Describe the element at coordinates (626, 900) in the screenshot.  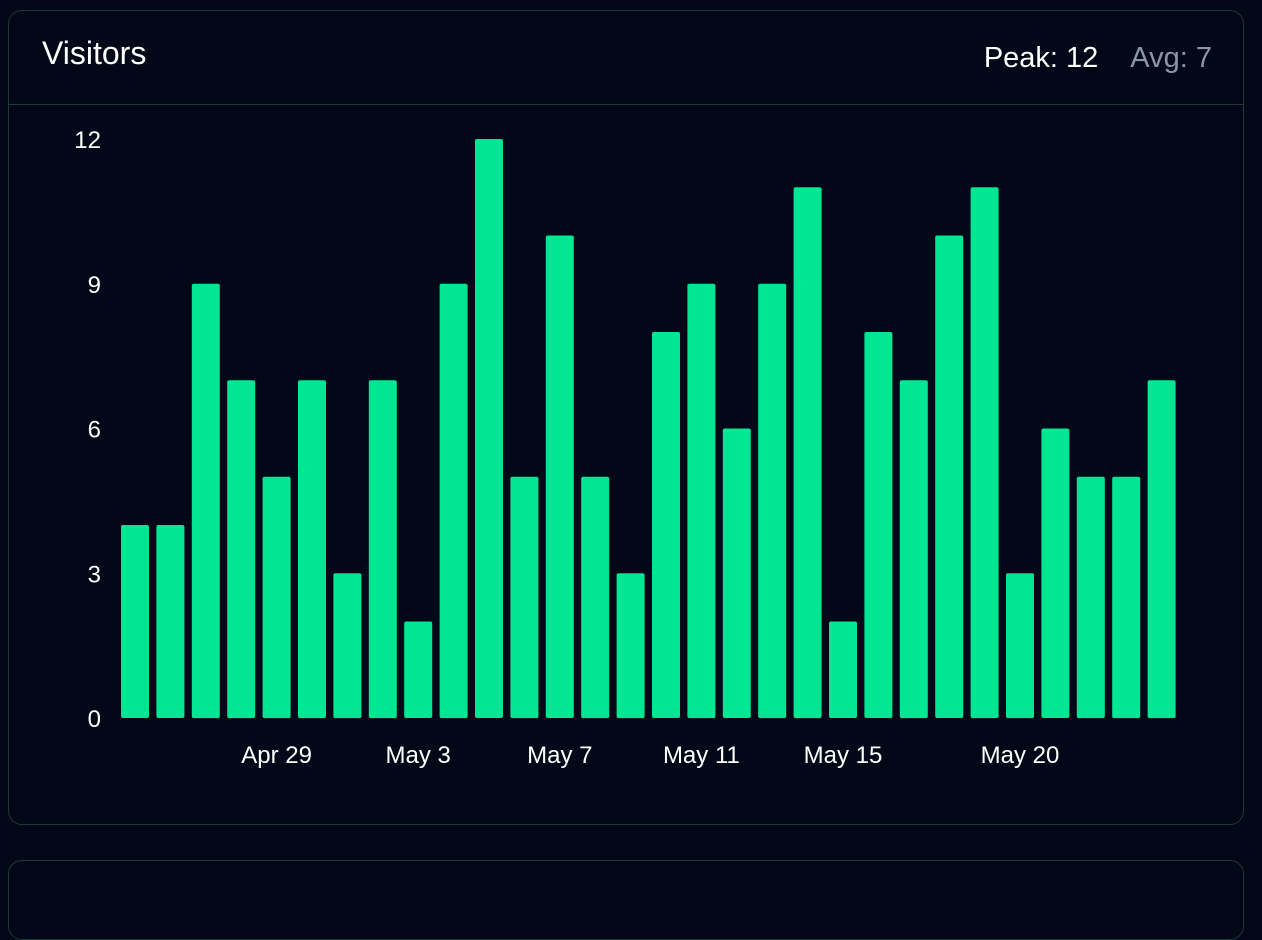
I see `second-card` at that location.